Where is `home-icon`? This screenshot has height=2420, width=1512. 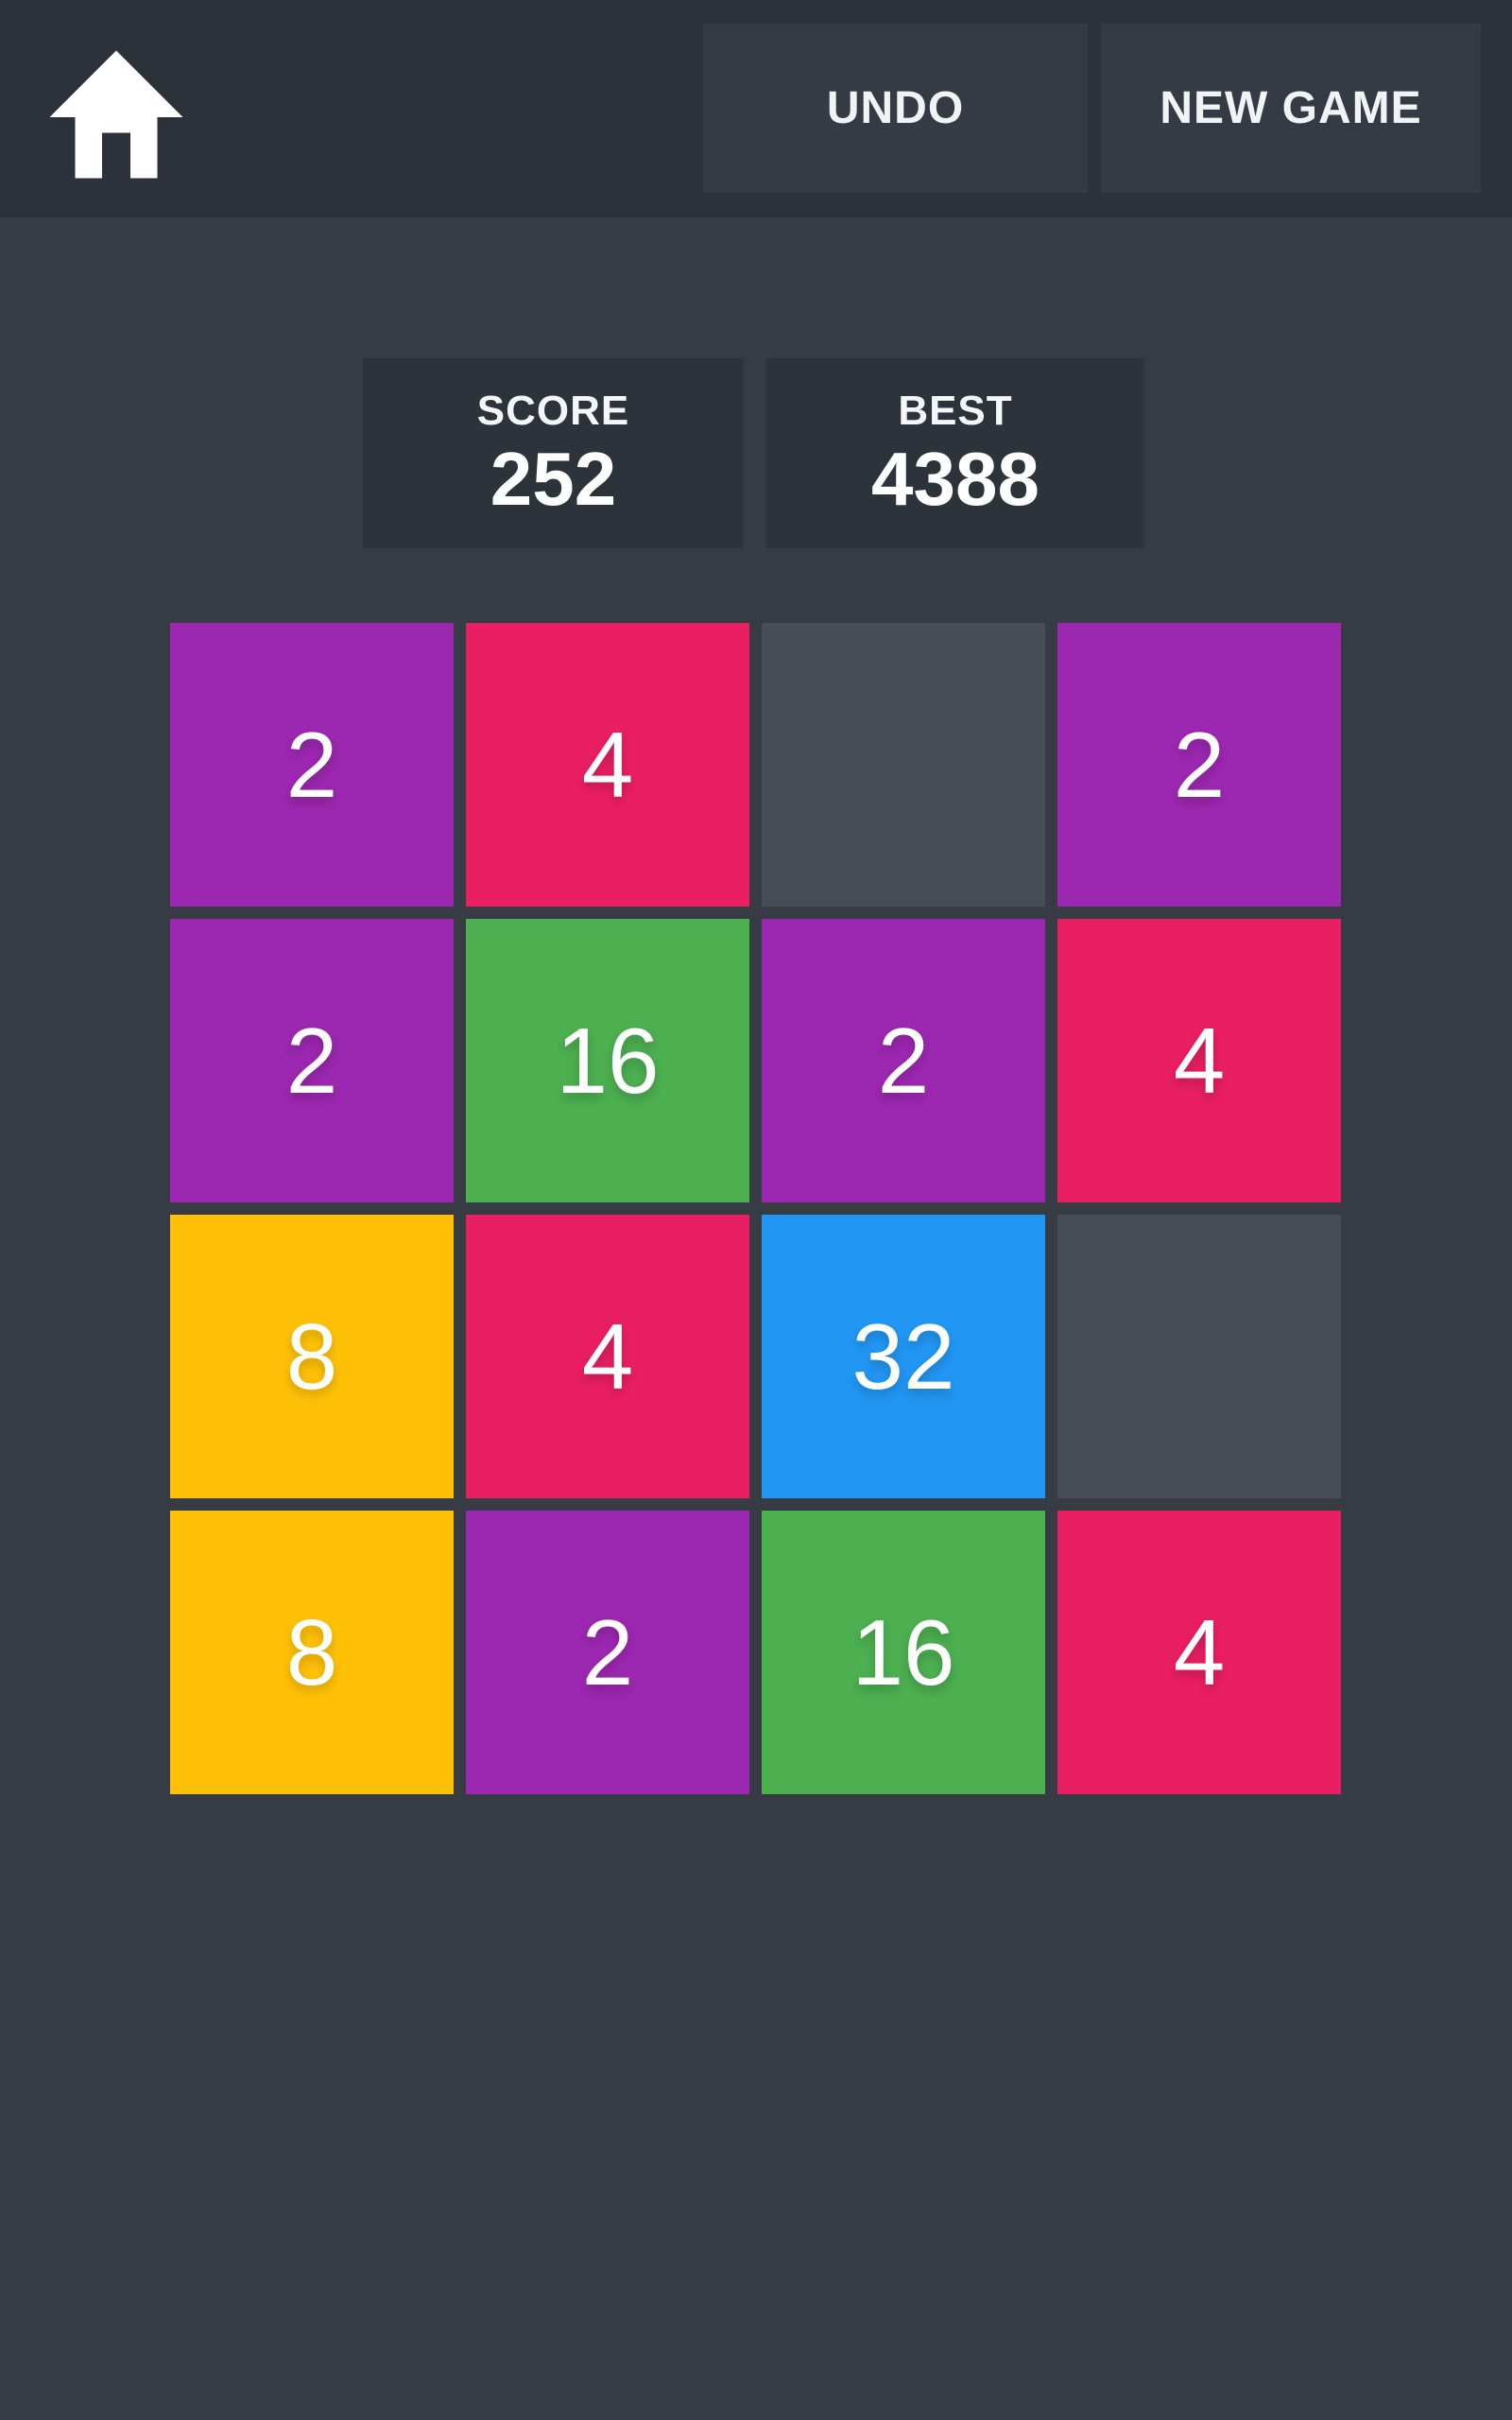
home-icon is located at coordinates (116, 115).